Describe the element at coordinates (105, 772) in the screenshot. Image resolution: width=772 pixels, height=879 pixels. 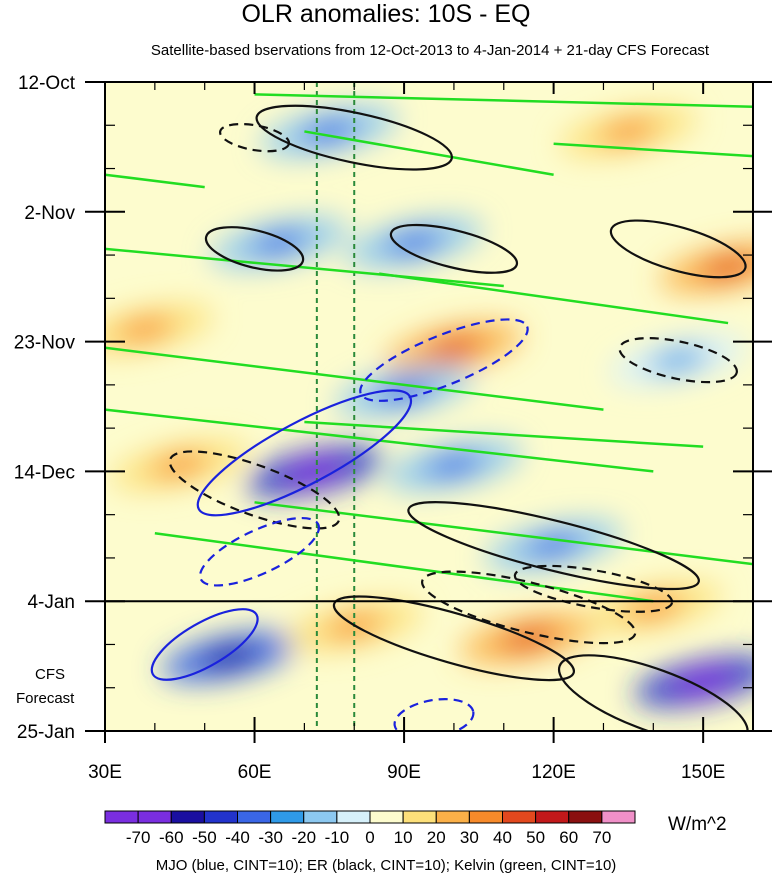
I see `x-tick-label: 30E` at that location.